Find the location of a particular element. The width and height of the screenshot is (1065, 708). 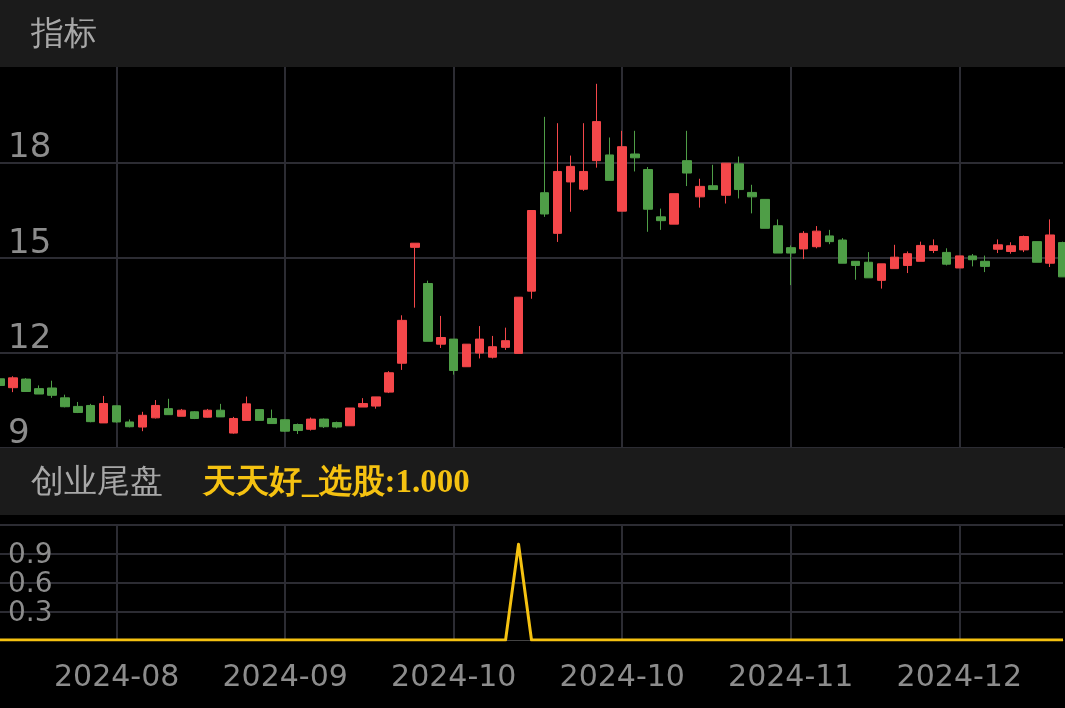

x-tick-label: 2024-12 is located at coordinates (959, 675).